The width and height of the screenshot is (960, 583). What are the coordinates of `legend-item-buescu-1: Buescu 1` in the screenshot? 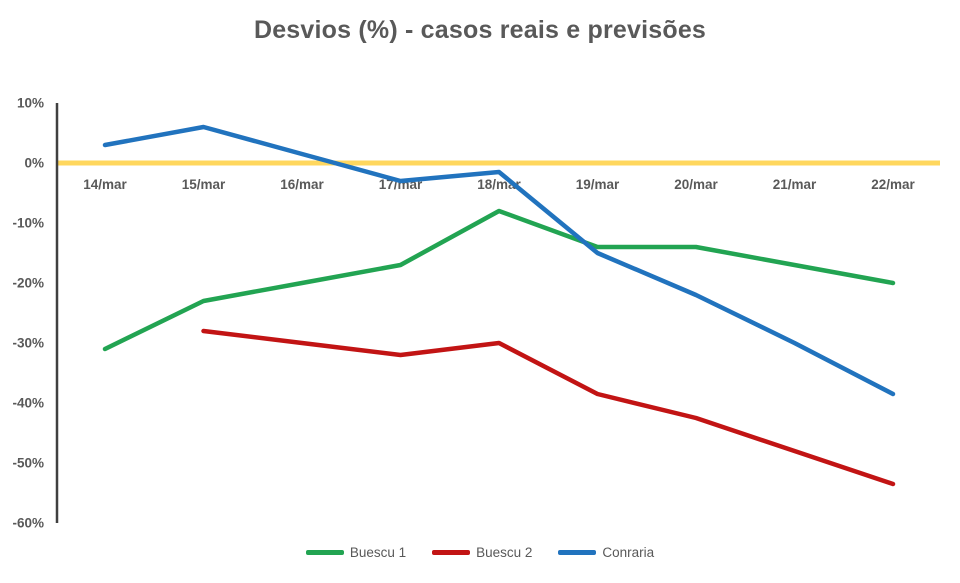 It's located at (356, 552).